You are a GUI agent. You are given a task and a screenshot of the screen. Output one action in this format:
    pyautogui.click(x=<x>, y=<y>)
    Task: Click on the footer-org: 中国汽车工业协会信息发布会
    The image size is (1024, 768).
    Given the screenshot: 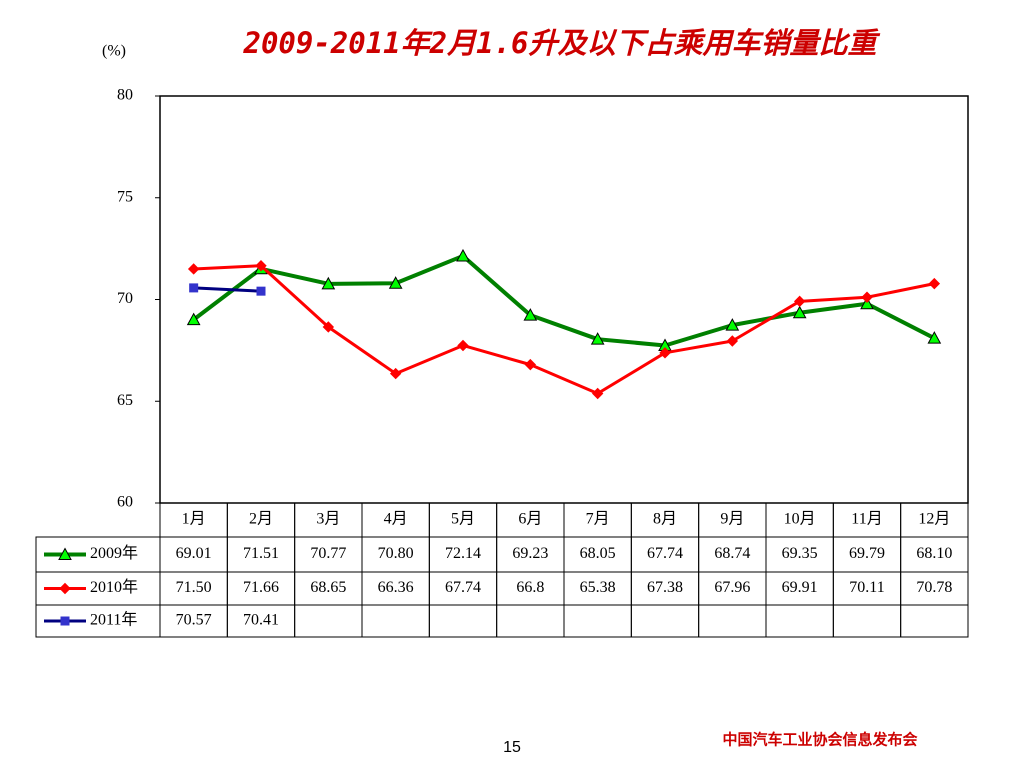 What is the action you would take?
    pyautogui.click(x=819, y=740)
    